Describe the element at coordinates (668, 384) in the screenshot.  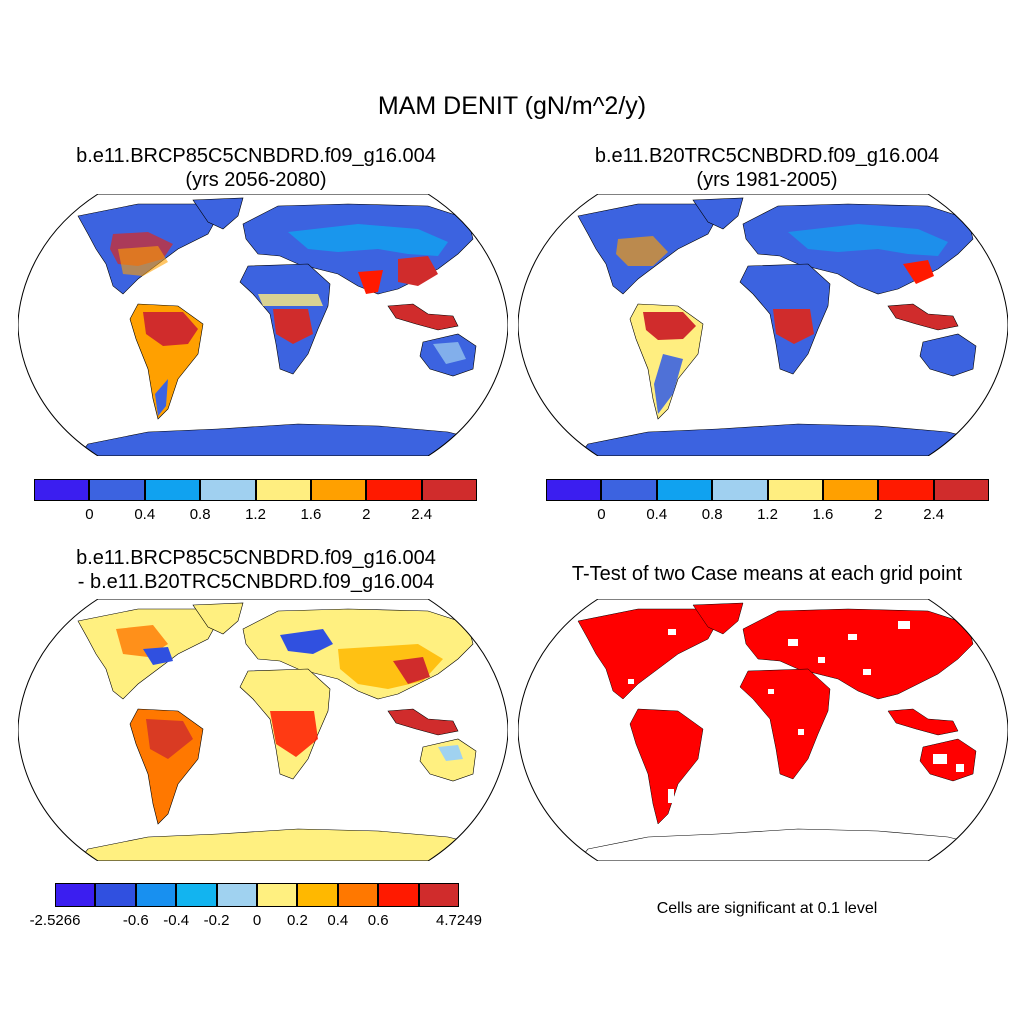
I see `map-case2-south-america-blue` at that location.